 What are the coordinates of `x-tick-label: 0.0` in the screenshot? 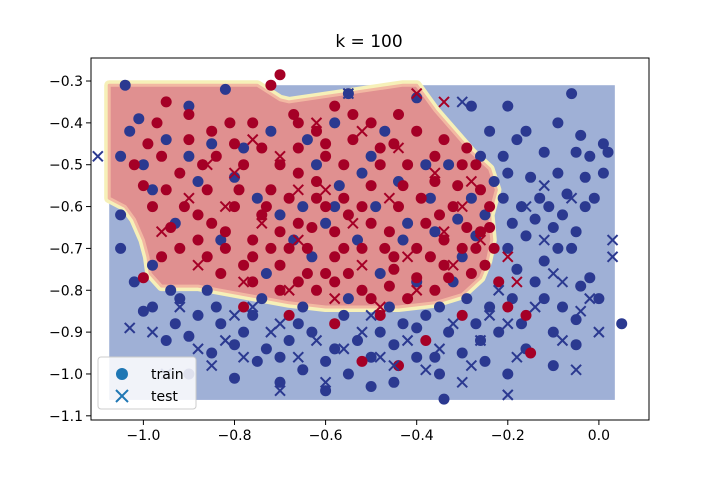 It's located at (599, 436).